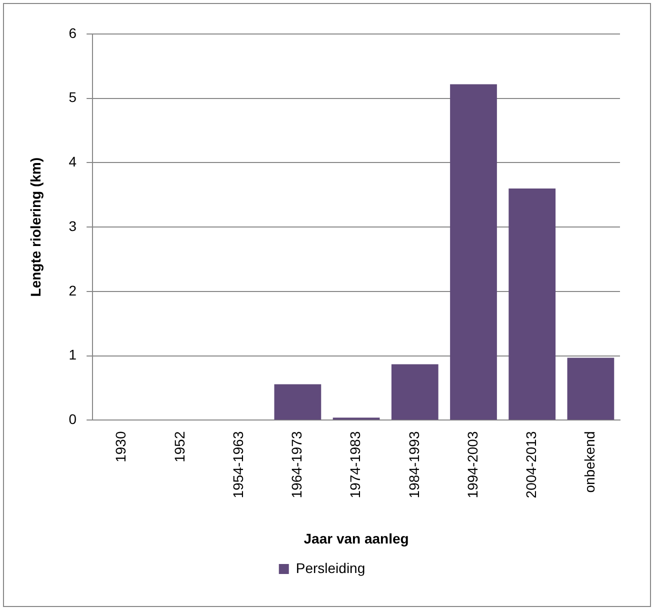  I want to click on x-axis-title: Jaar van aanleg, so click(356, 538).